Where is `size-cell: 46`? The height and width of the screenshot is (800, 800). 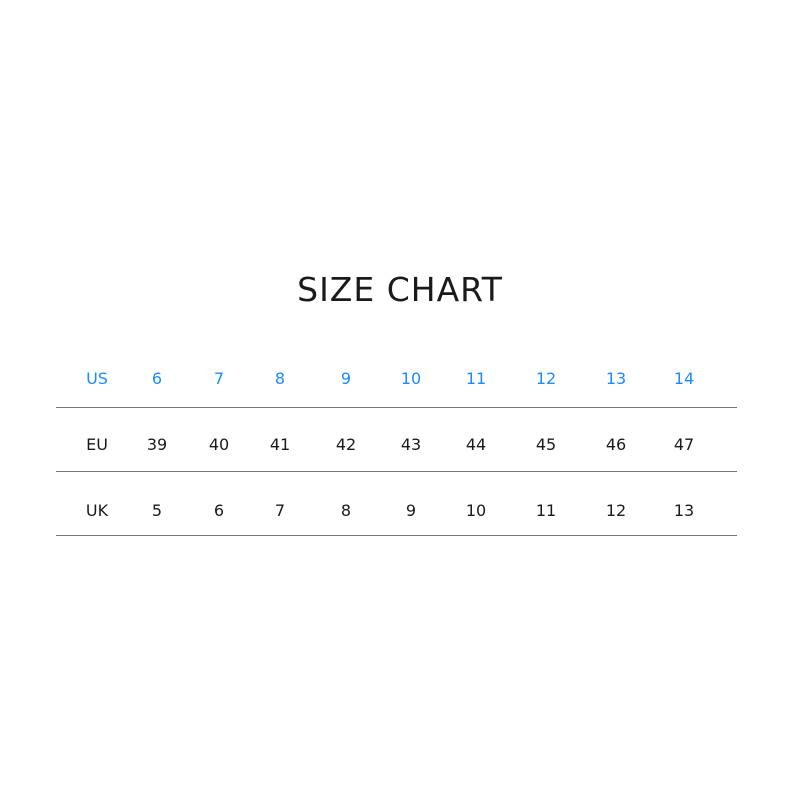
size-cell: 46 is located at coordinates (616, 444).